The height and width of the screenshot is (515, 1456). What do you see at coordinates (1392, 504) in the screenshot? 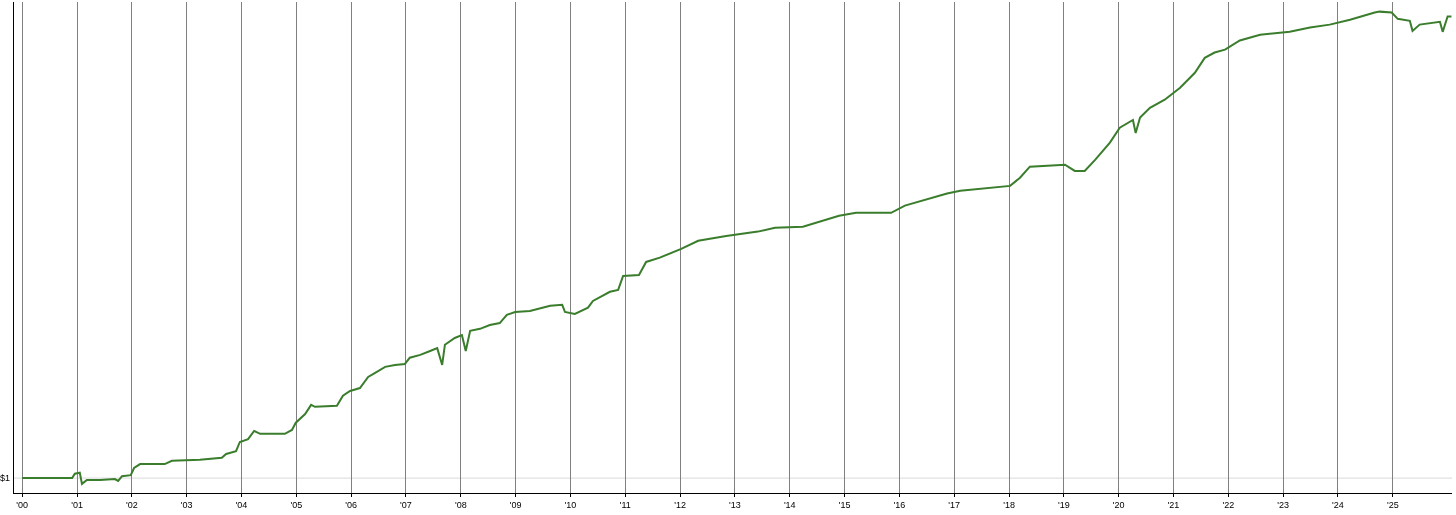
I see `x-tick-label: '25` at bounding box center [1392, 504].